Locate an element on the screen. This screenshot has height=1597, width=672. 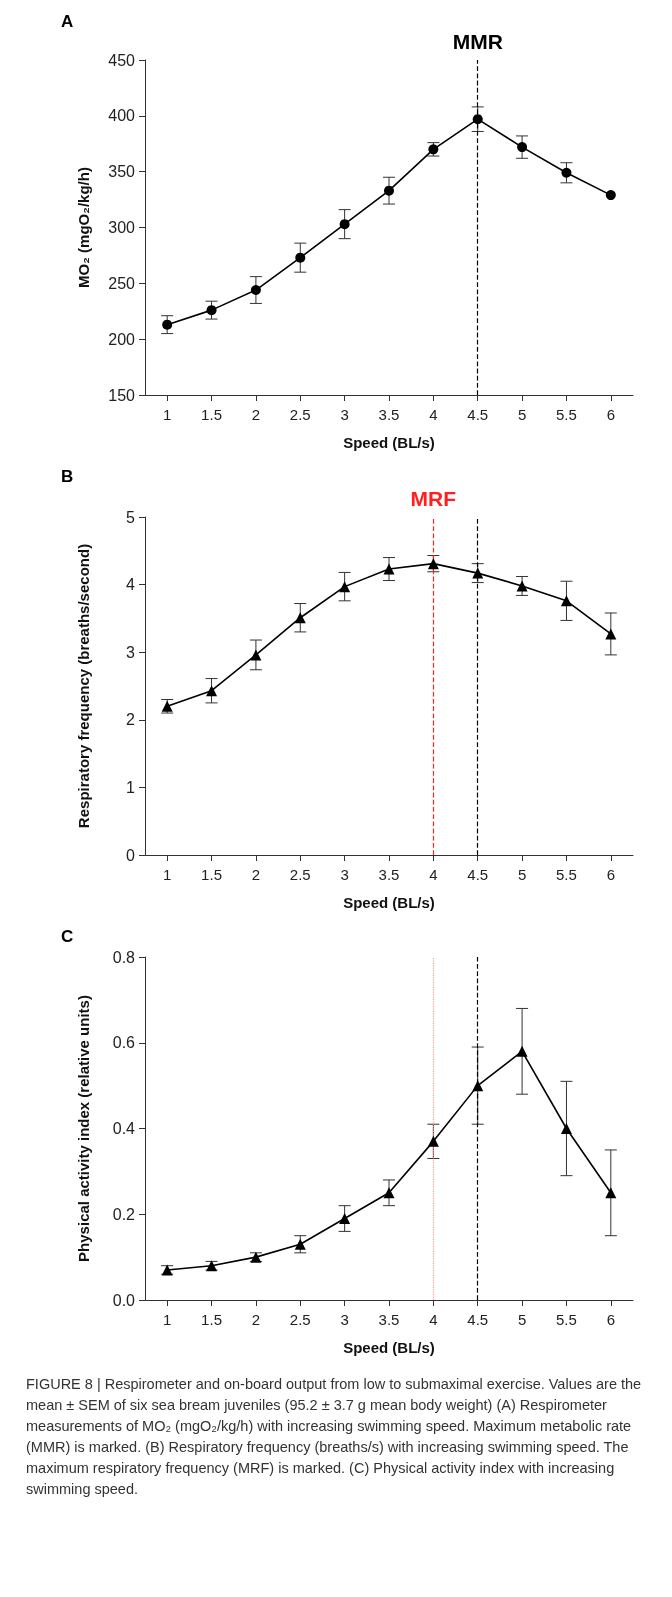
y-tick-label: 1 is located at coordinates (131, 787).